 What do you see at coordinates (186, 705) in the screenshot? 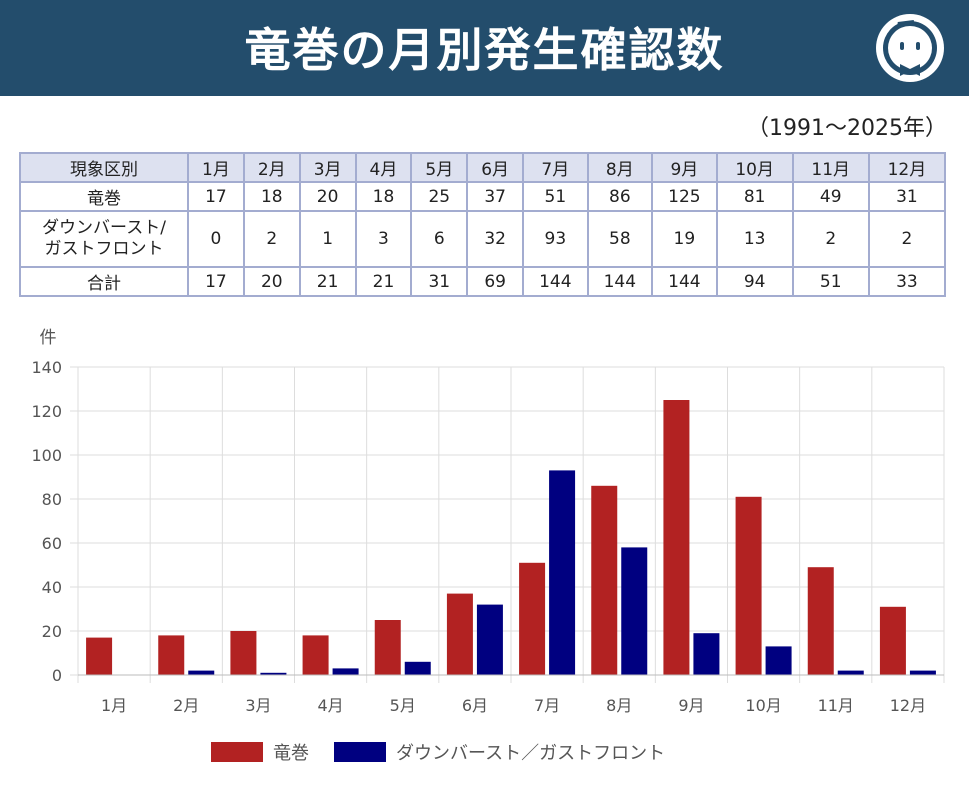
I see `x-tick-label: 2月` at bounding box center [186, 705].